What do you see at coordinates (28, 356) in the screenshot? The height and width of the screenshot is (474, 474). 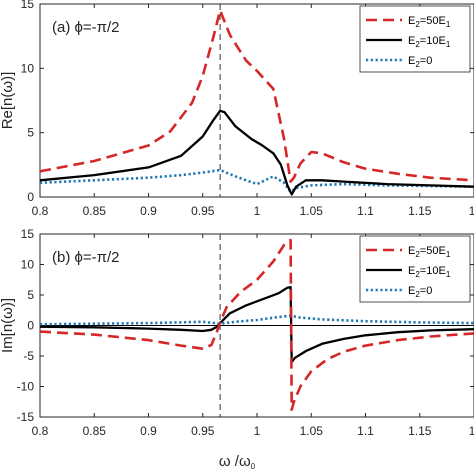 I see `y-tick-label: -5` at bounding box center [28, 356].